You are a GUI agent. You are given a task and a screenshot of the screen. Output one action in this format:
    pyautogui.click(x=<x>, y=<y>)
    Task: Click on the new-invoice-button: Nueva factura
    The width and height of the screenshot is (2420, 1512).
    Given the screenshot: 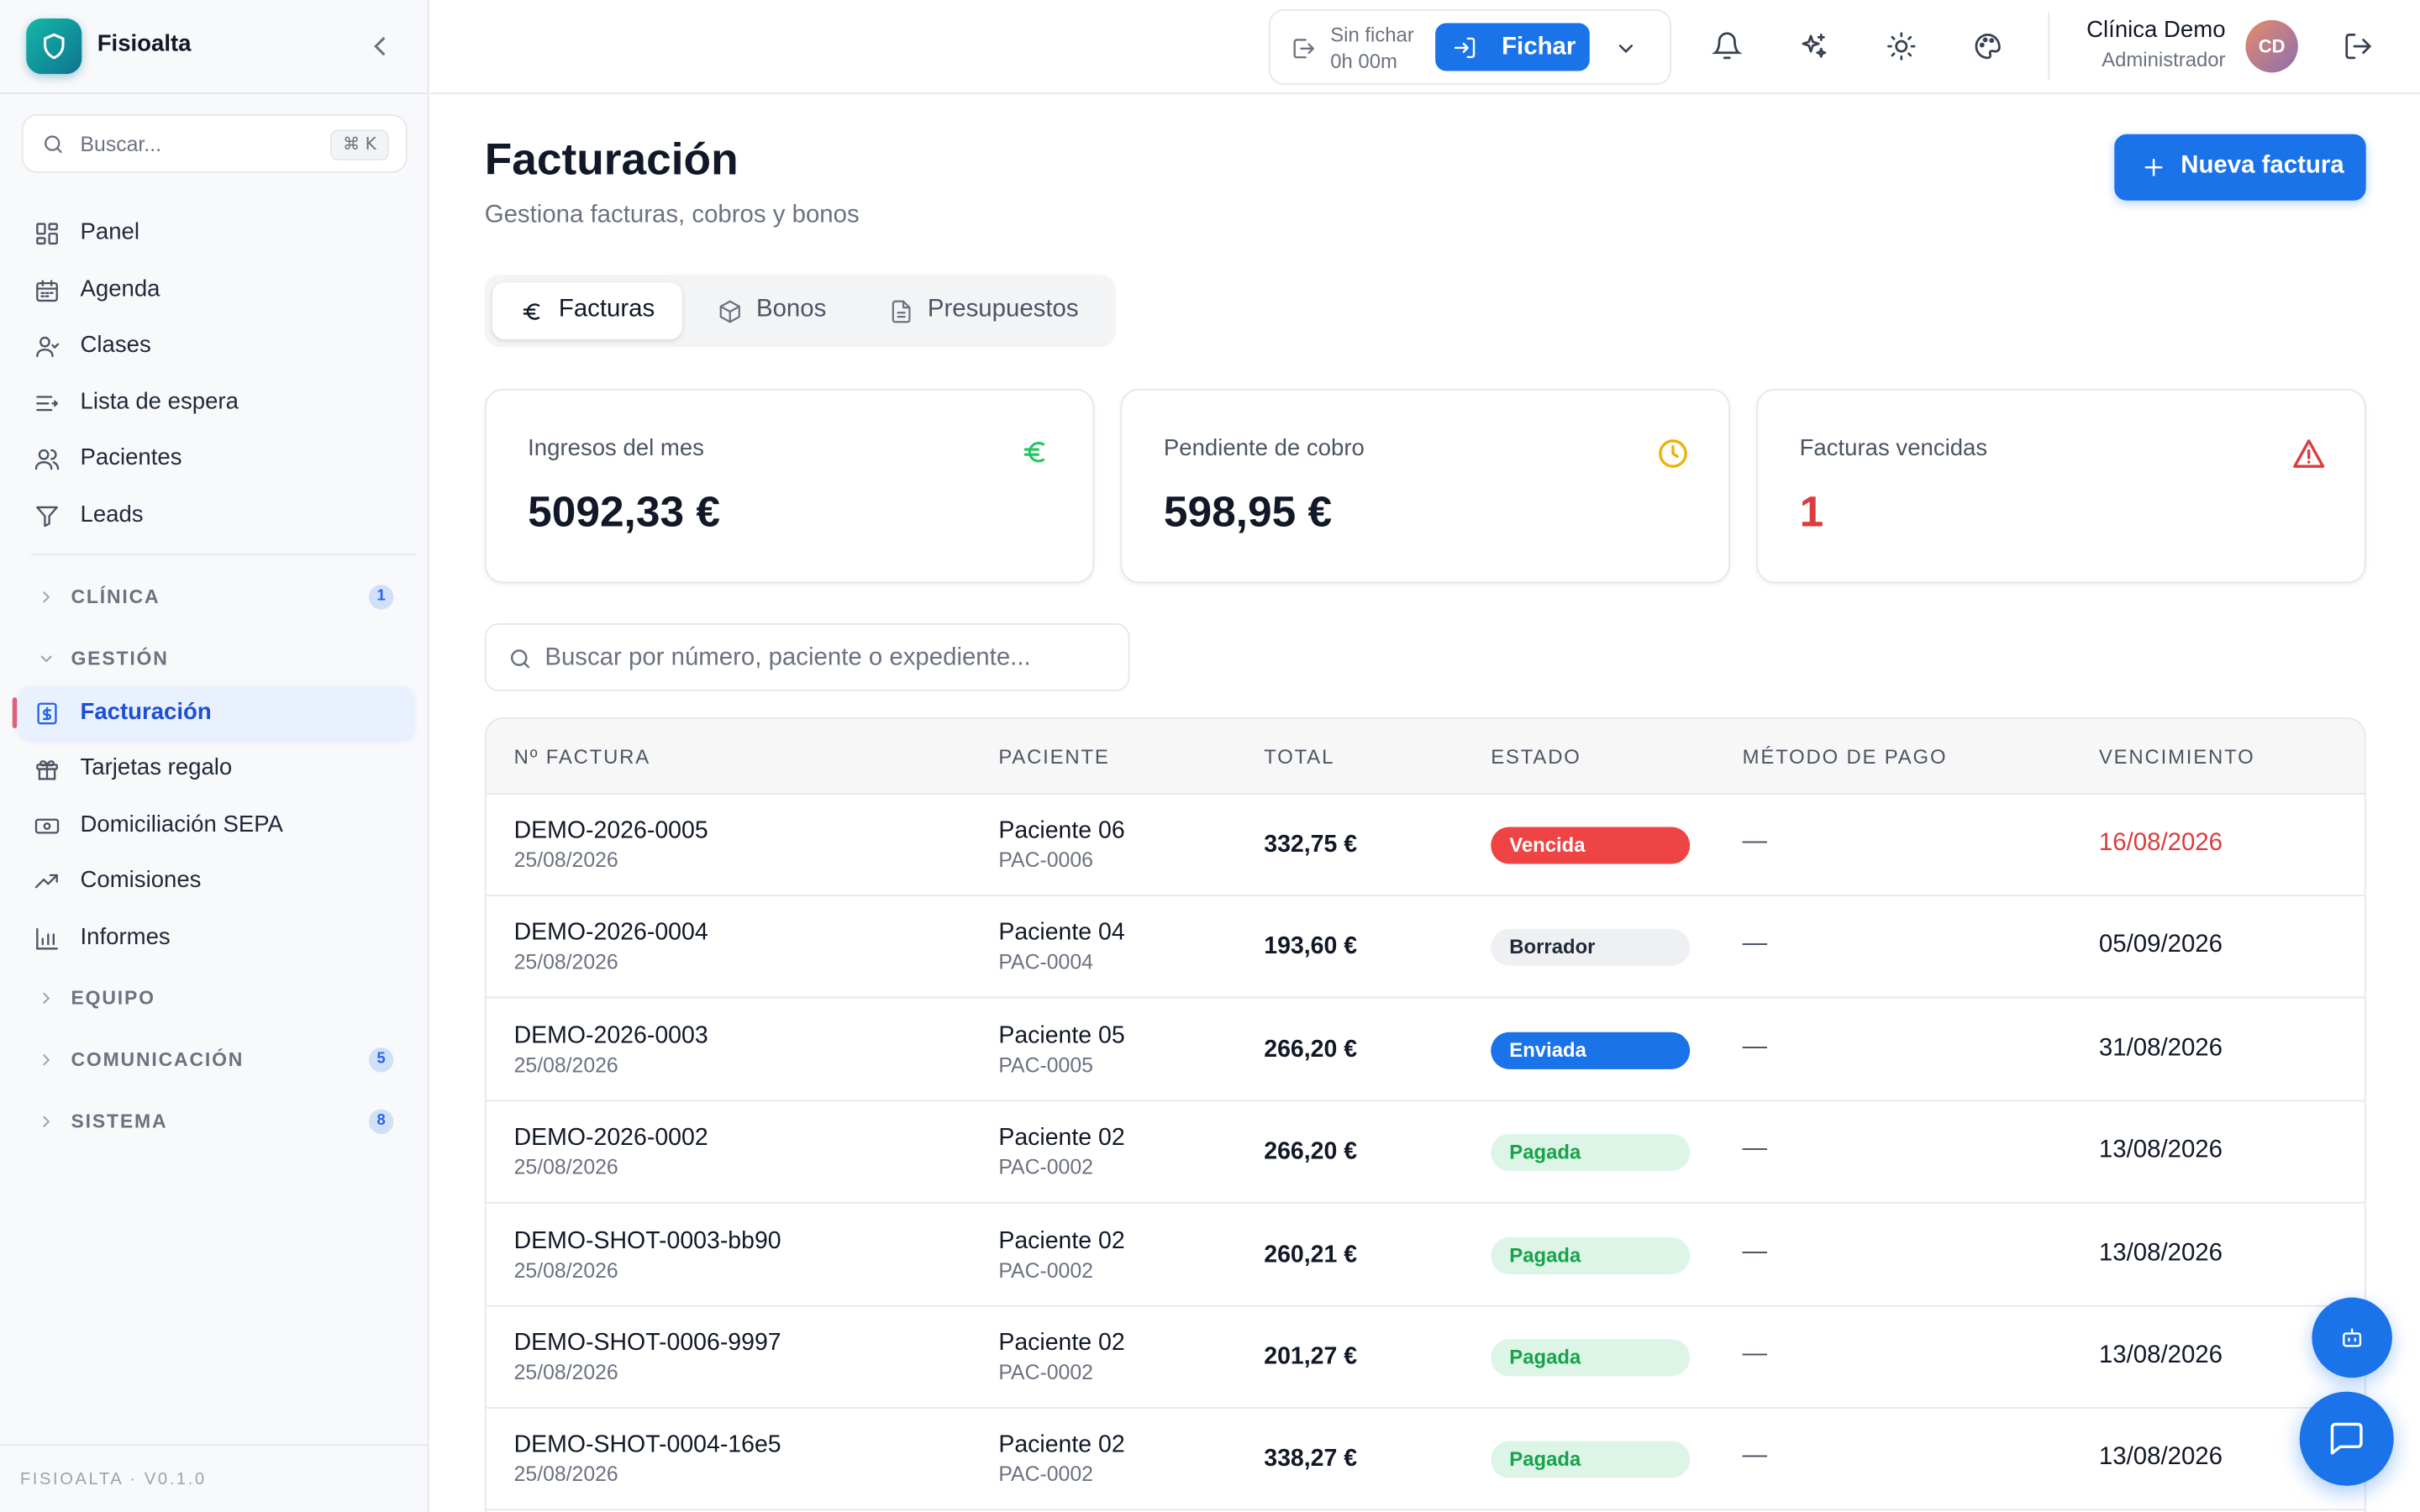 What is the action you would take?
    pyautogui.click(x=2240, y=167)
    